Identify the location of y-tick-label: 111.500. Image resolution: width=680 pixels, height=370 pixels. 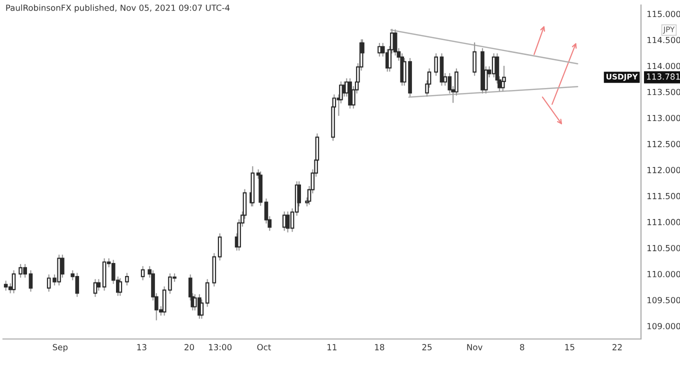
(663, 196).